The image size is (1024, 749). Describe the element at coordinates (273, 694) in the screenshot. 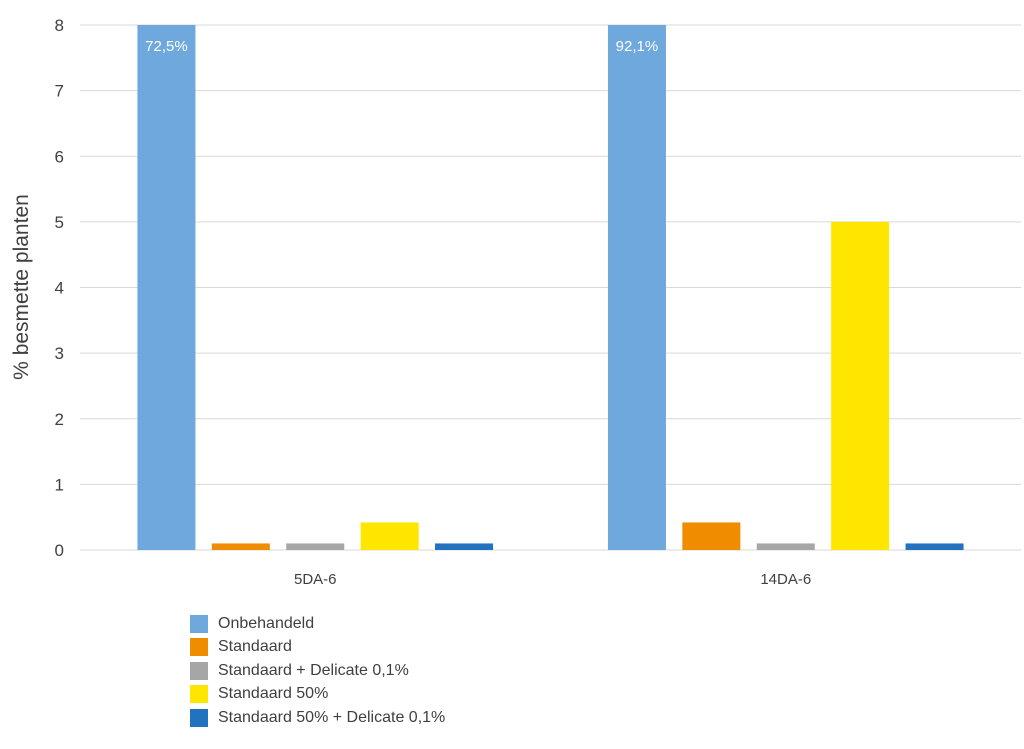

I see `legend-label: Standaard 50%` at that location.